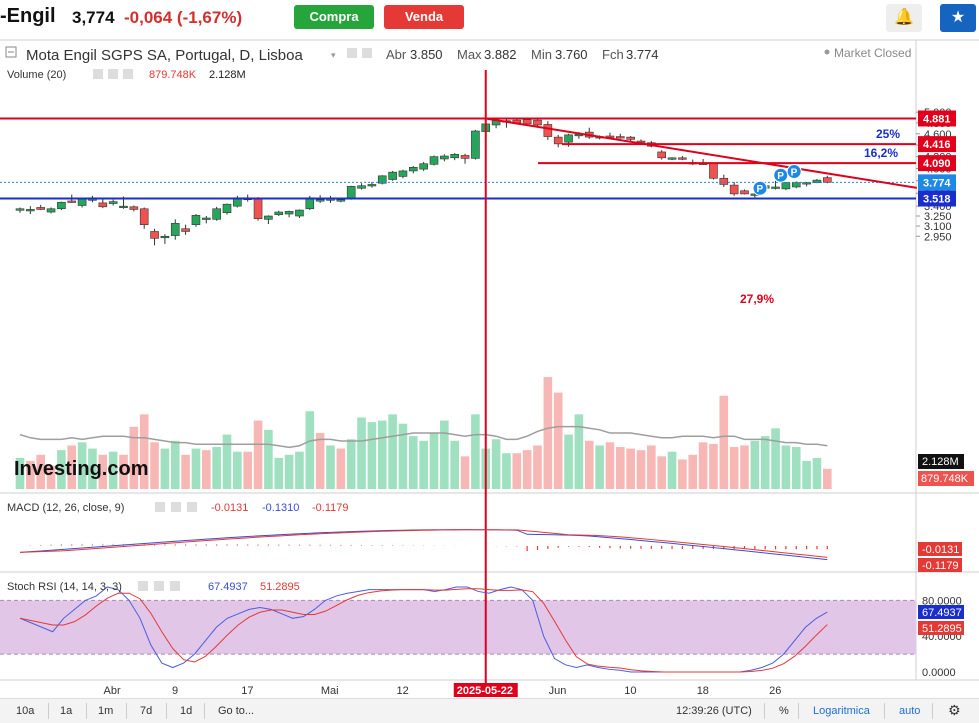 The height and width of the screenshot is (723, 979). I want to click on price-axis-label: 3.100, so click(938, 227).